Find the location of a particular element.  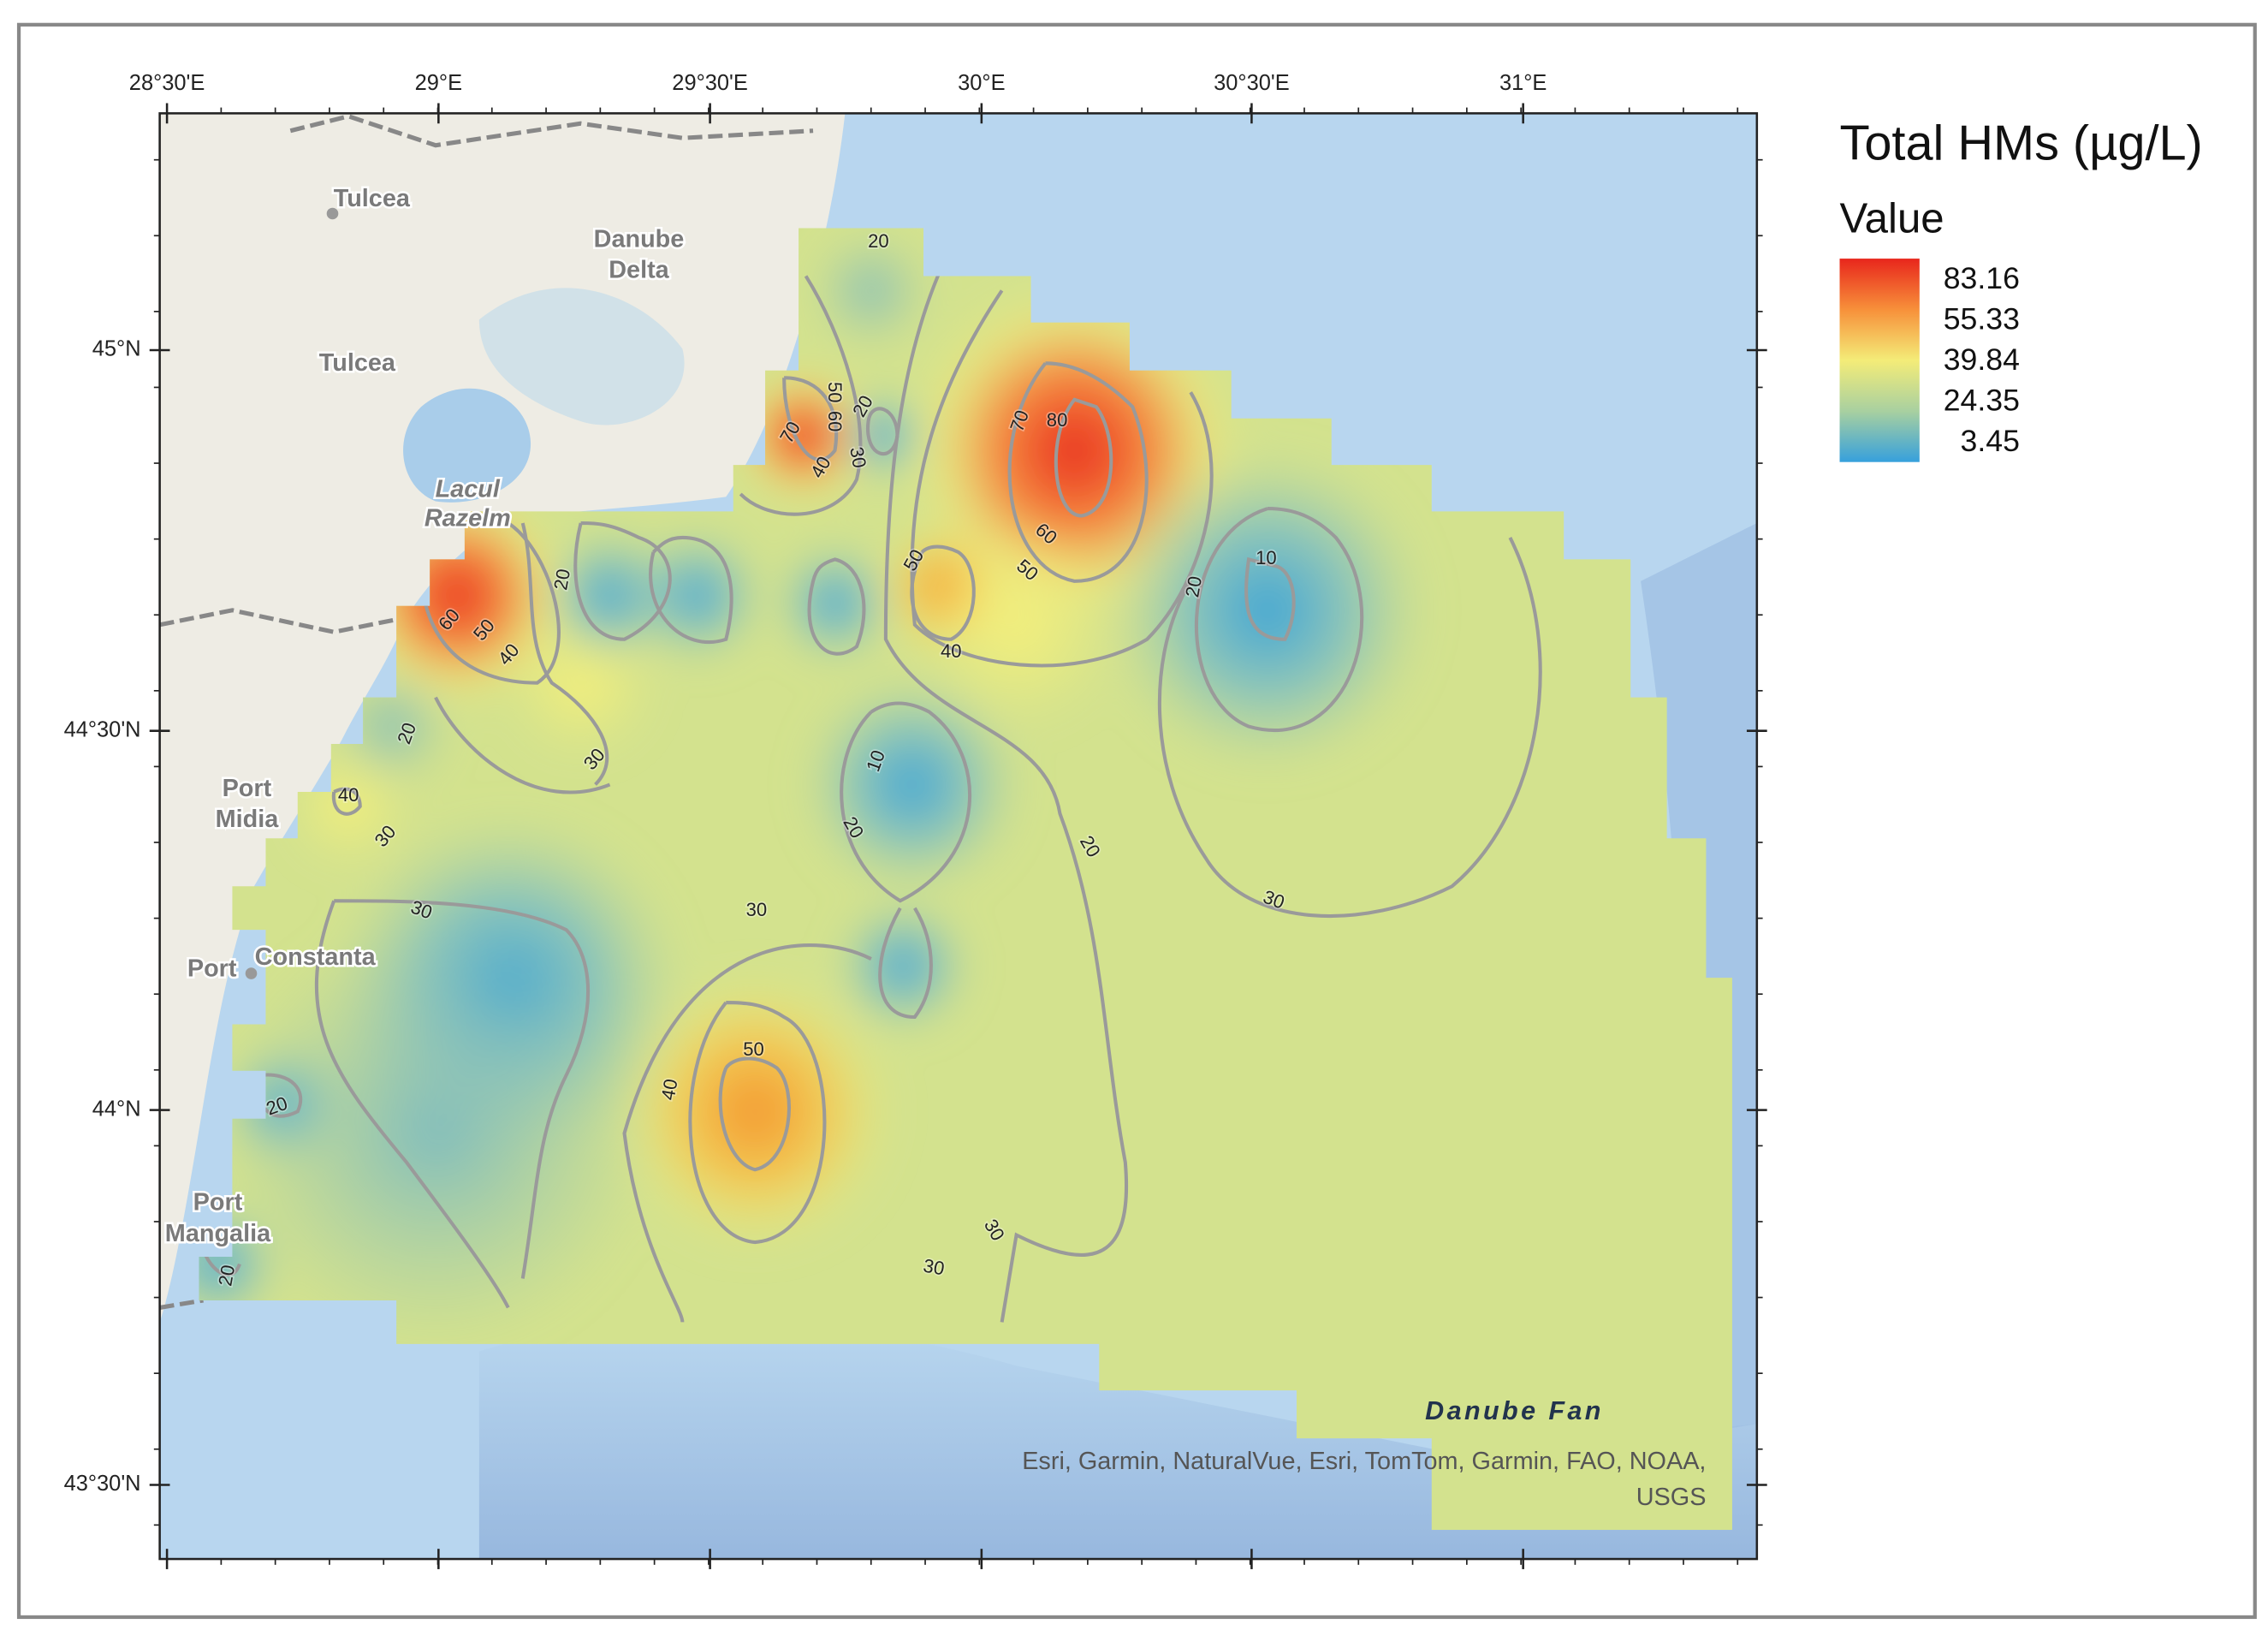

attribution: USGS is located at coordinates (1671, 1498).